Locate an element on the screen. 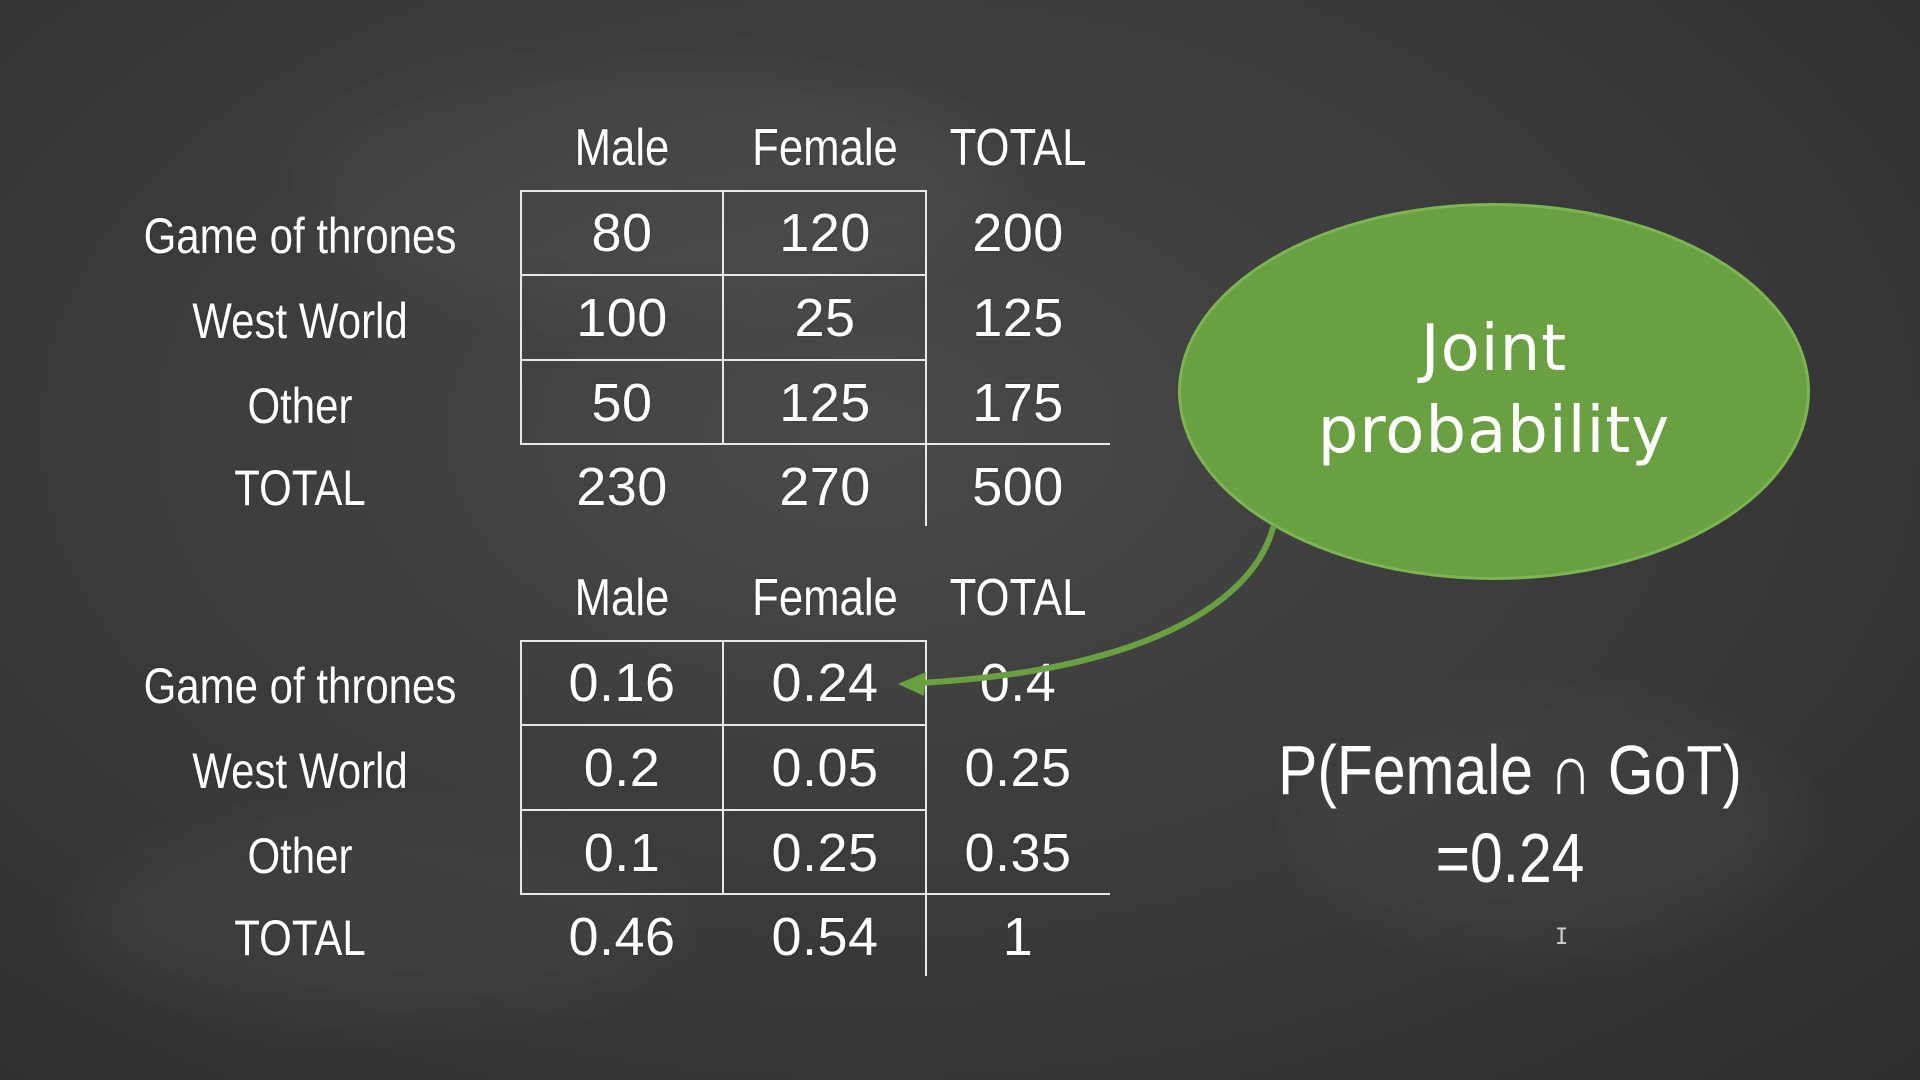 Image resolution: width=1920 pixels, height=1080 pixels. table1-cell: 500 is located at coordinates (1018, 487).